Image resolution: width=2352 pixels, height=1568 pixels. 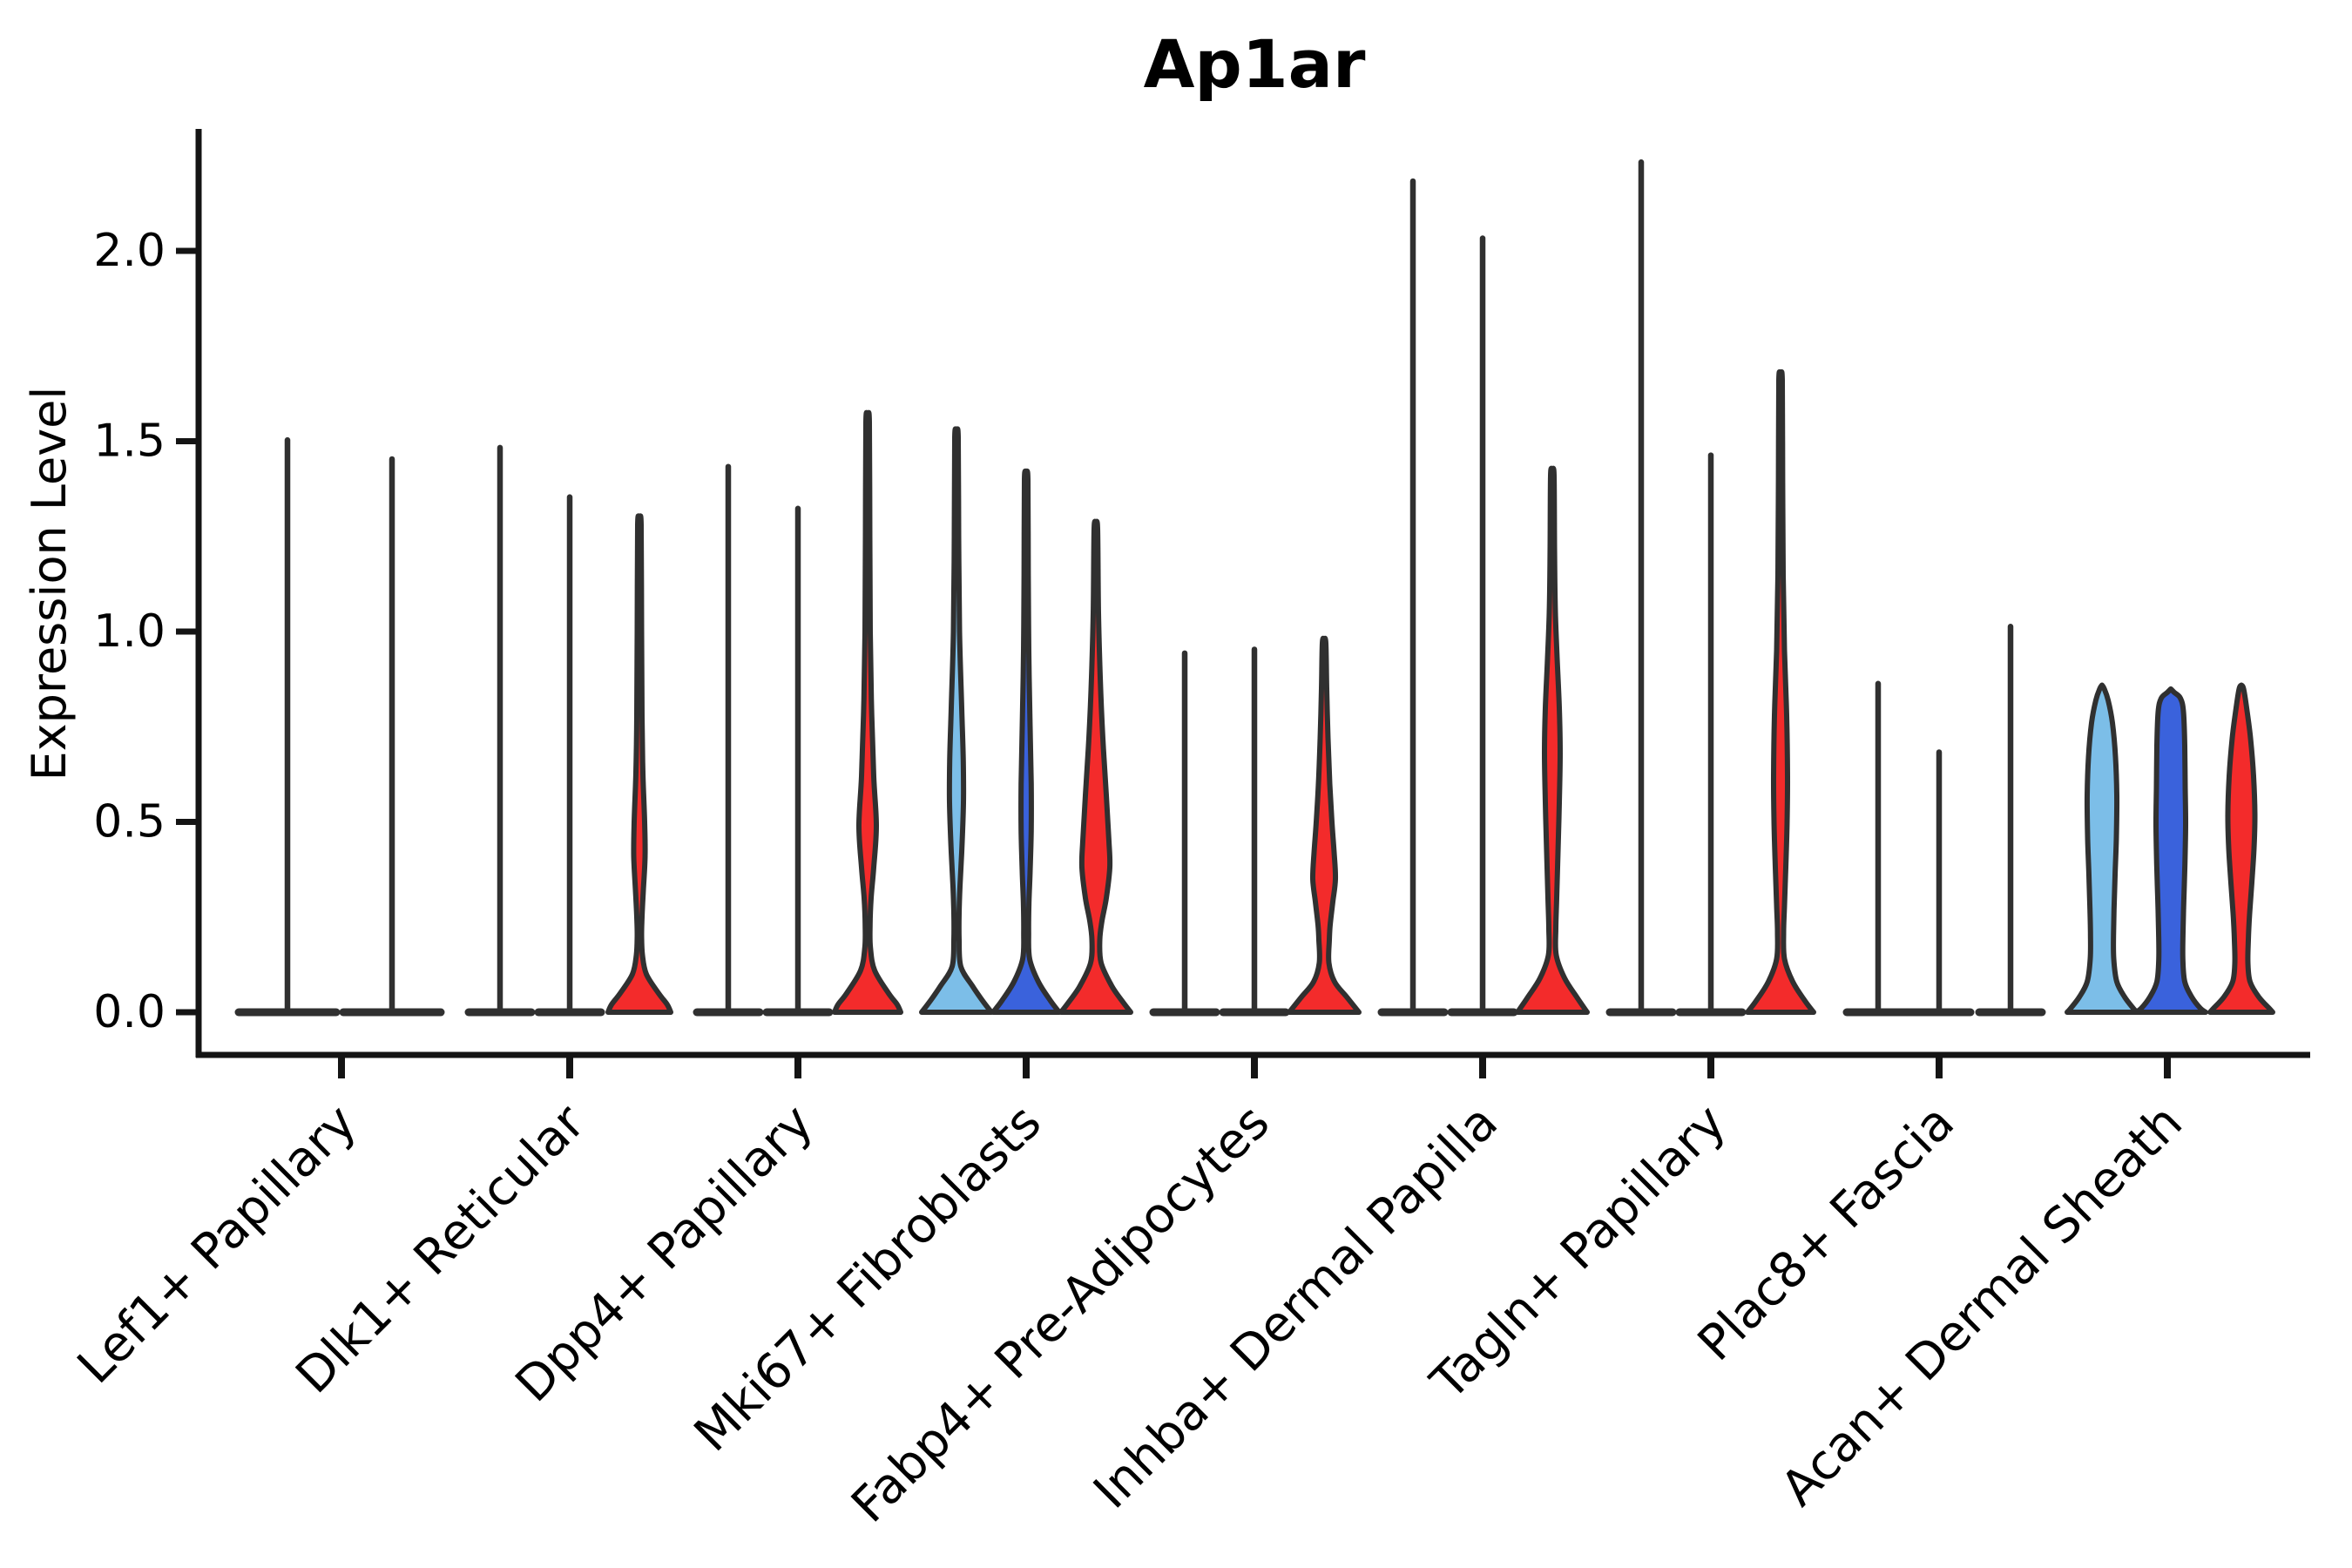 I want to click on y-tick-label: 1.0, so click(x=129, y=631).